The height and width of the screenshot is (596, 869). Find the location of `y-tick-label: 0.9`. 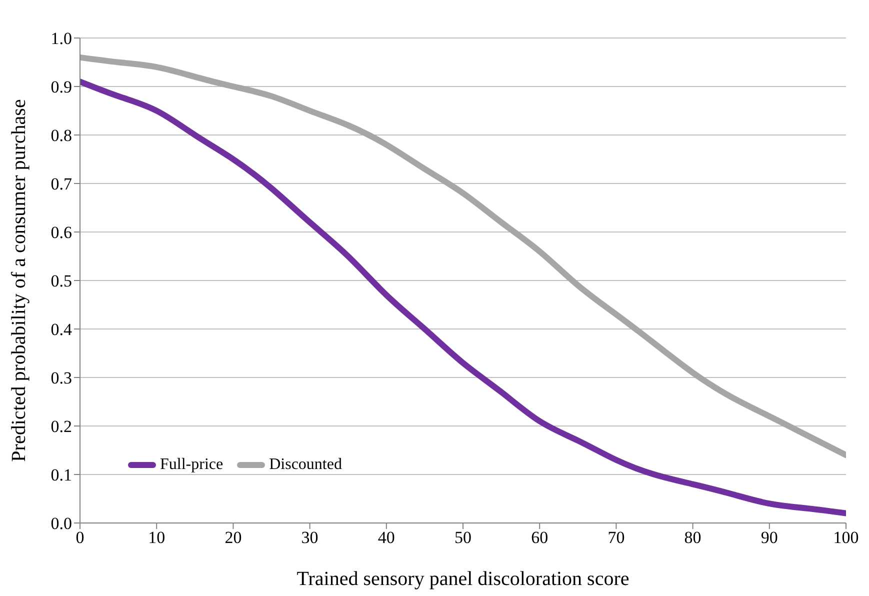

y-tick-label: 0.9 is located at coordinates (61, 87).